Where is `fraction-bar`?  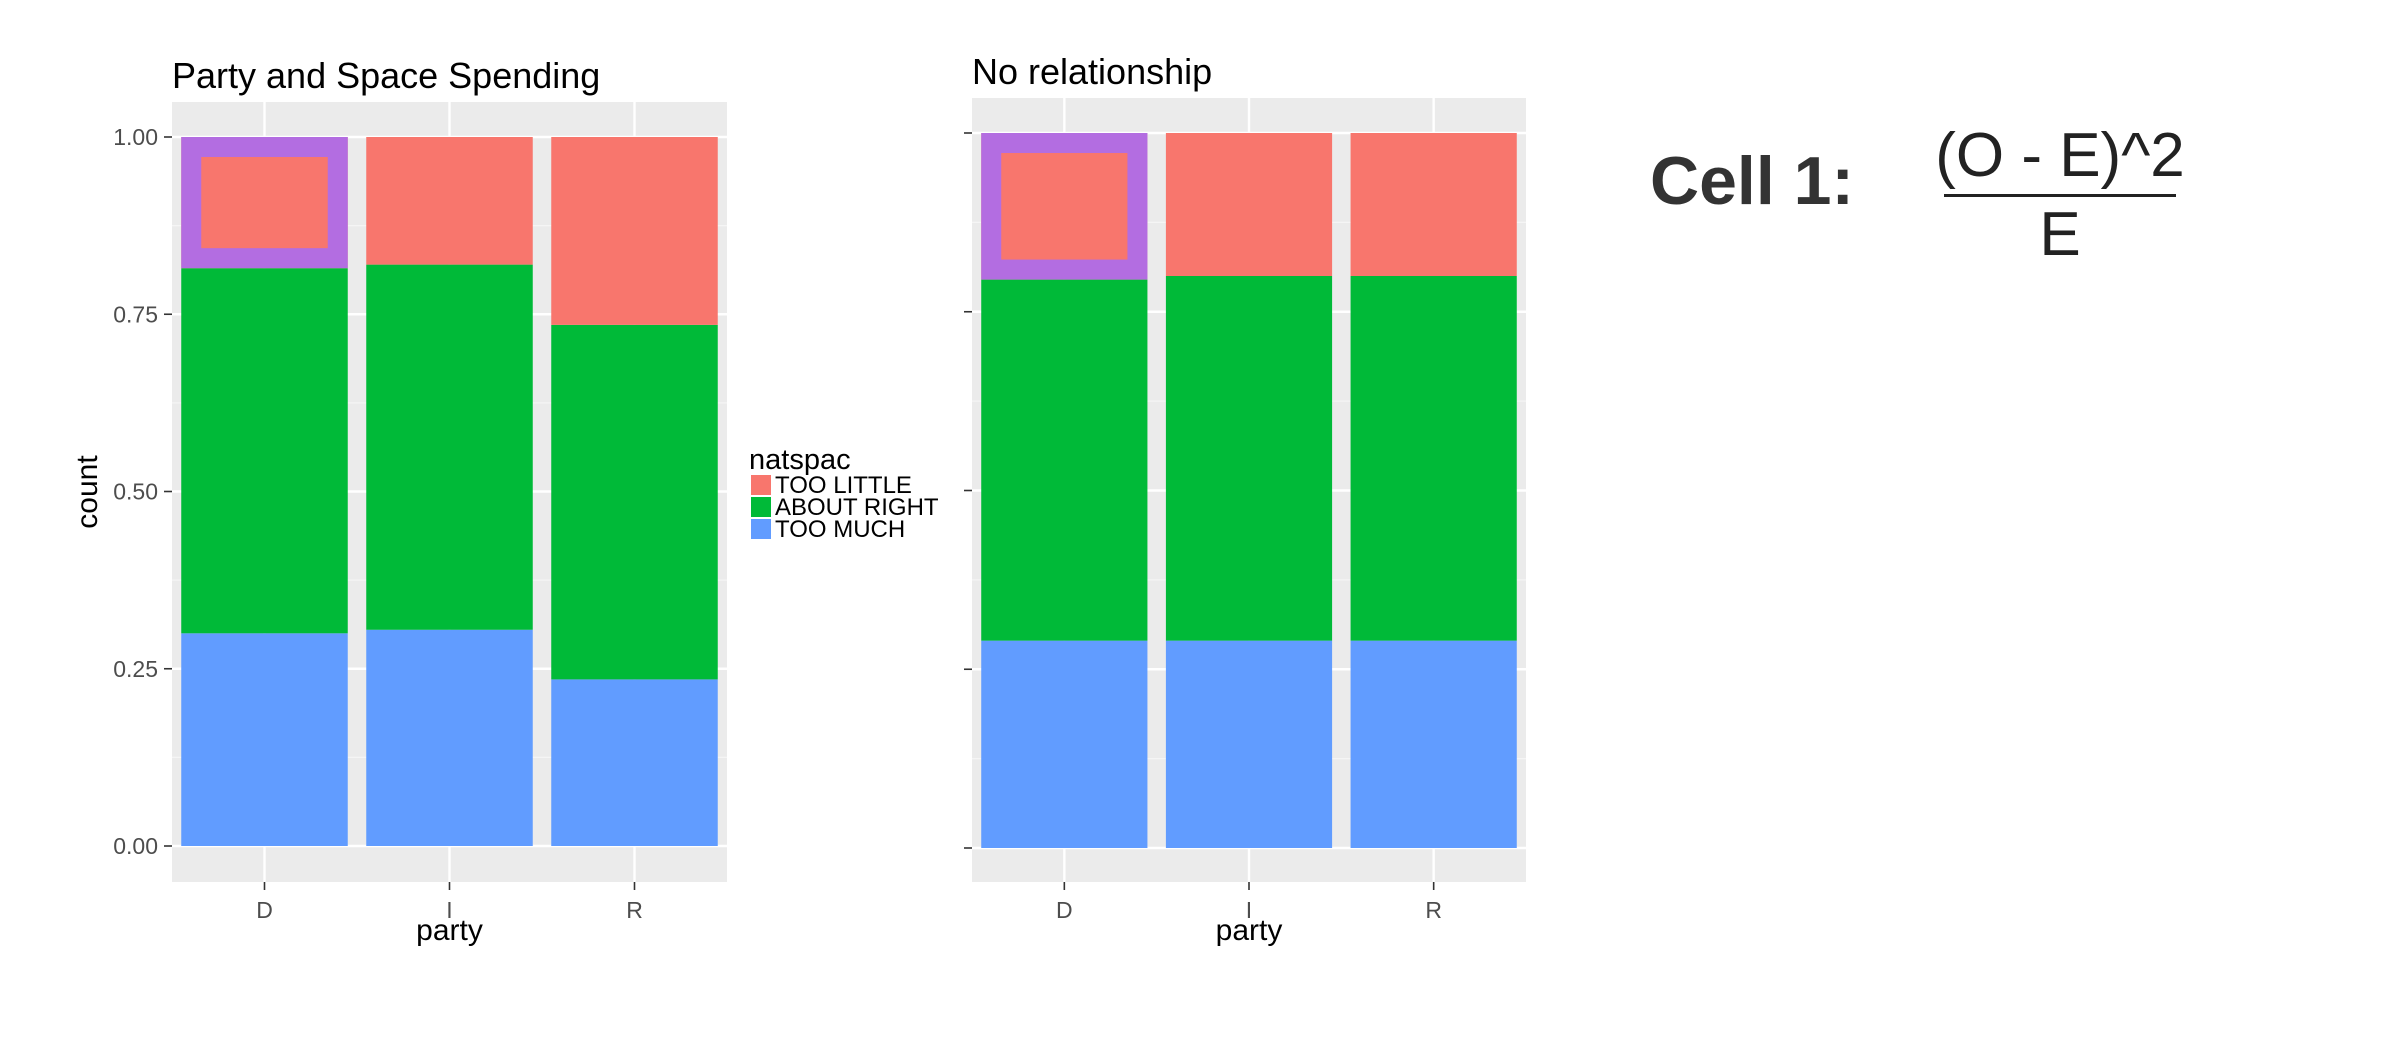 fraction-bar is located at coordinates (2060, 195).